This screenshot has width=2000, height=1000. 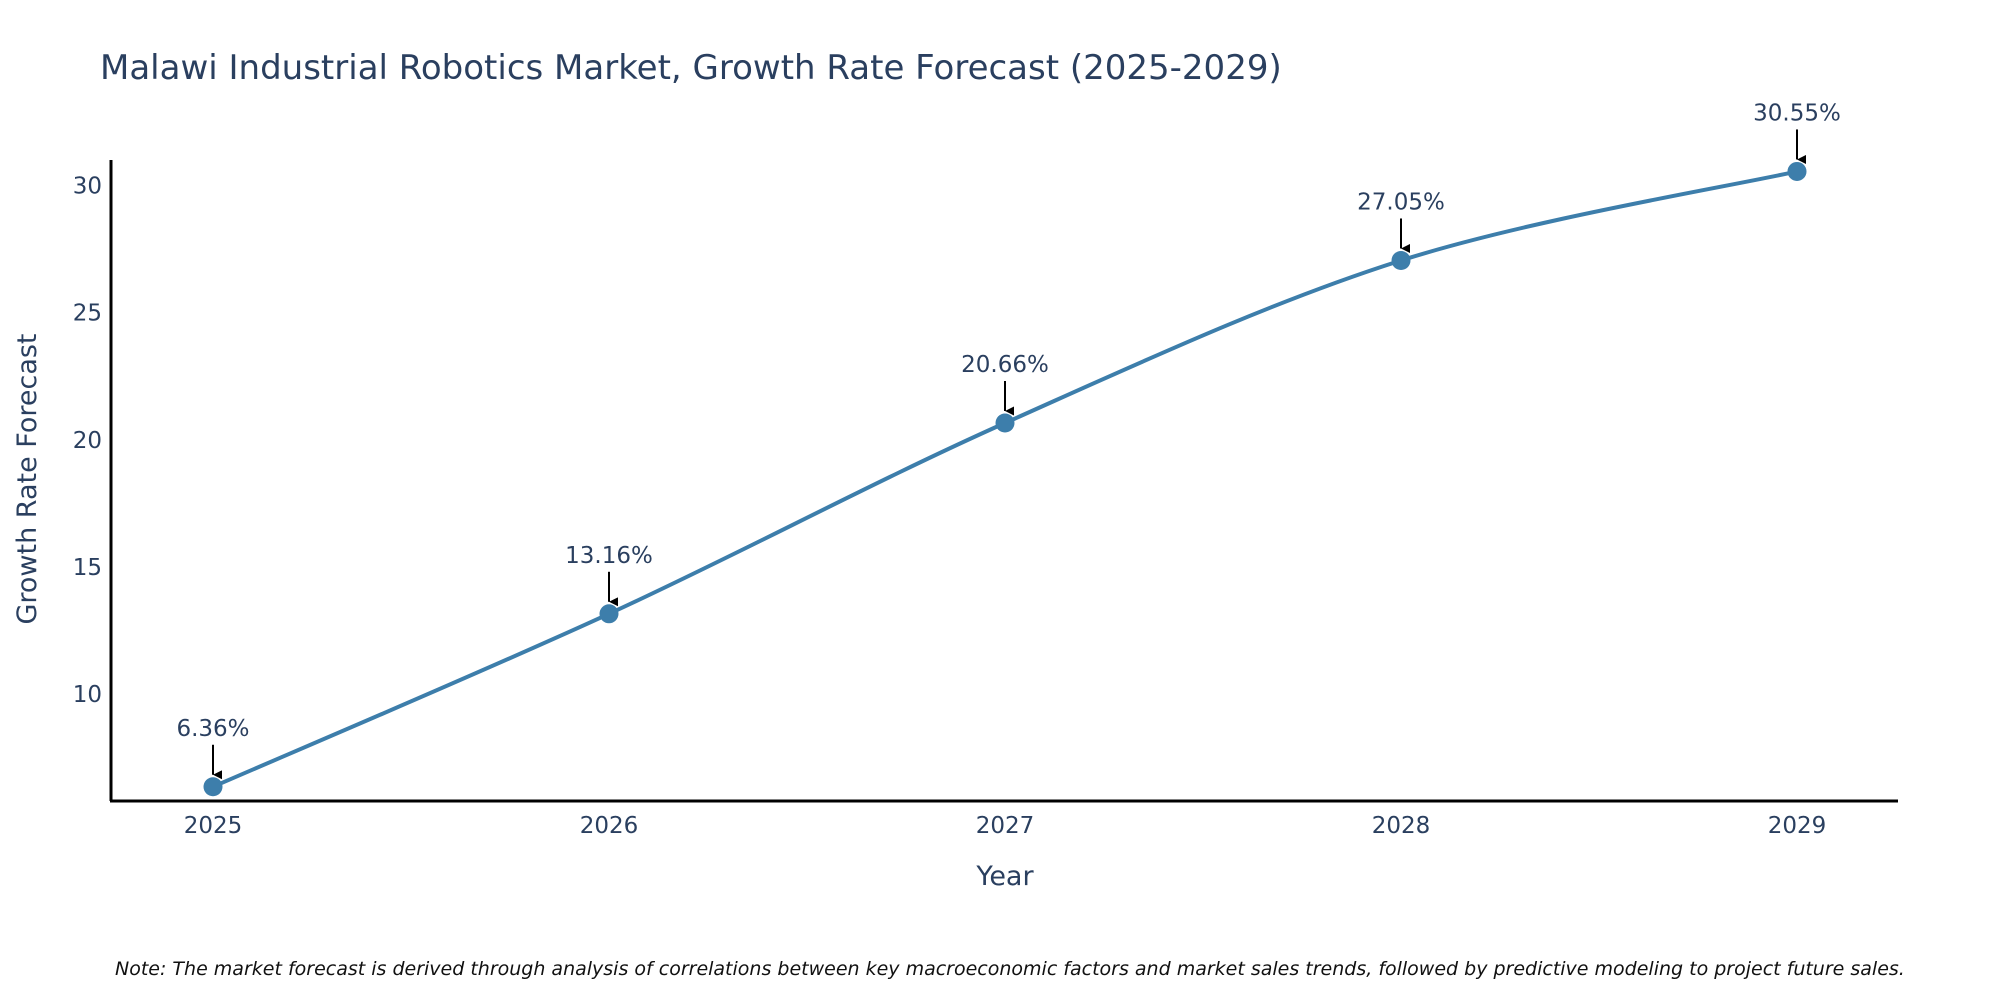 What do you see at coordinates (213, 826) in the screenshot?
I see `x-tick-label: 2025` at bounding box center [213, 826].